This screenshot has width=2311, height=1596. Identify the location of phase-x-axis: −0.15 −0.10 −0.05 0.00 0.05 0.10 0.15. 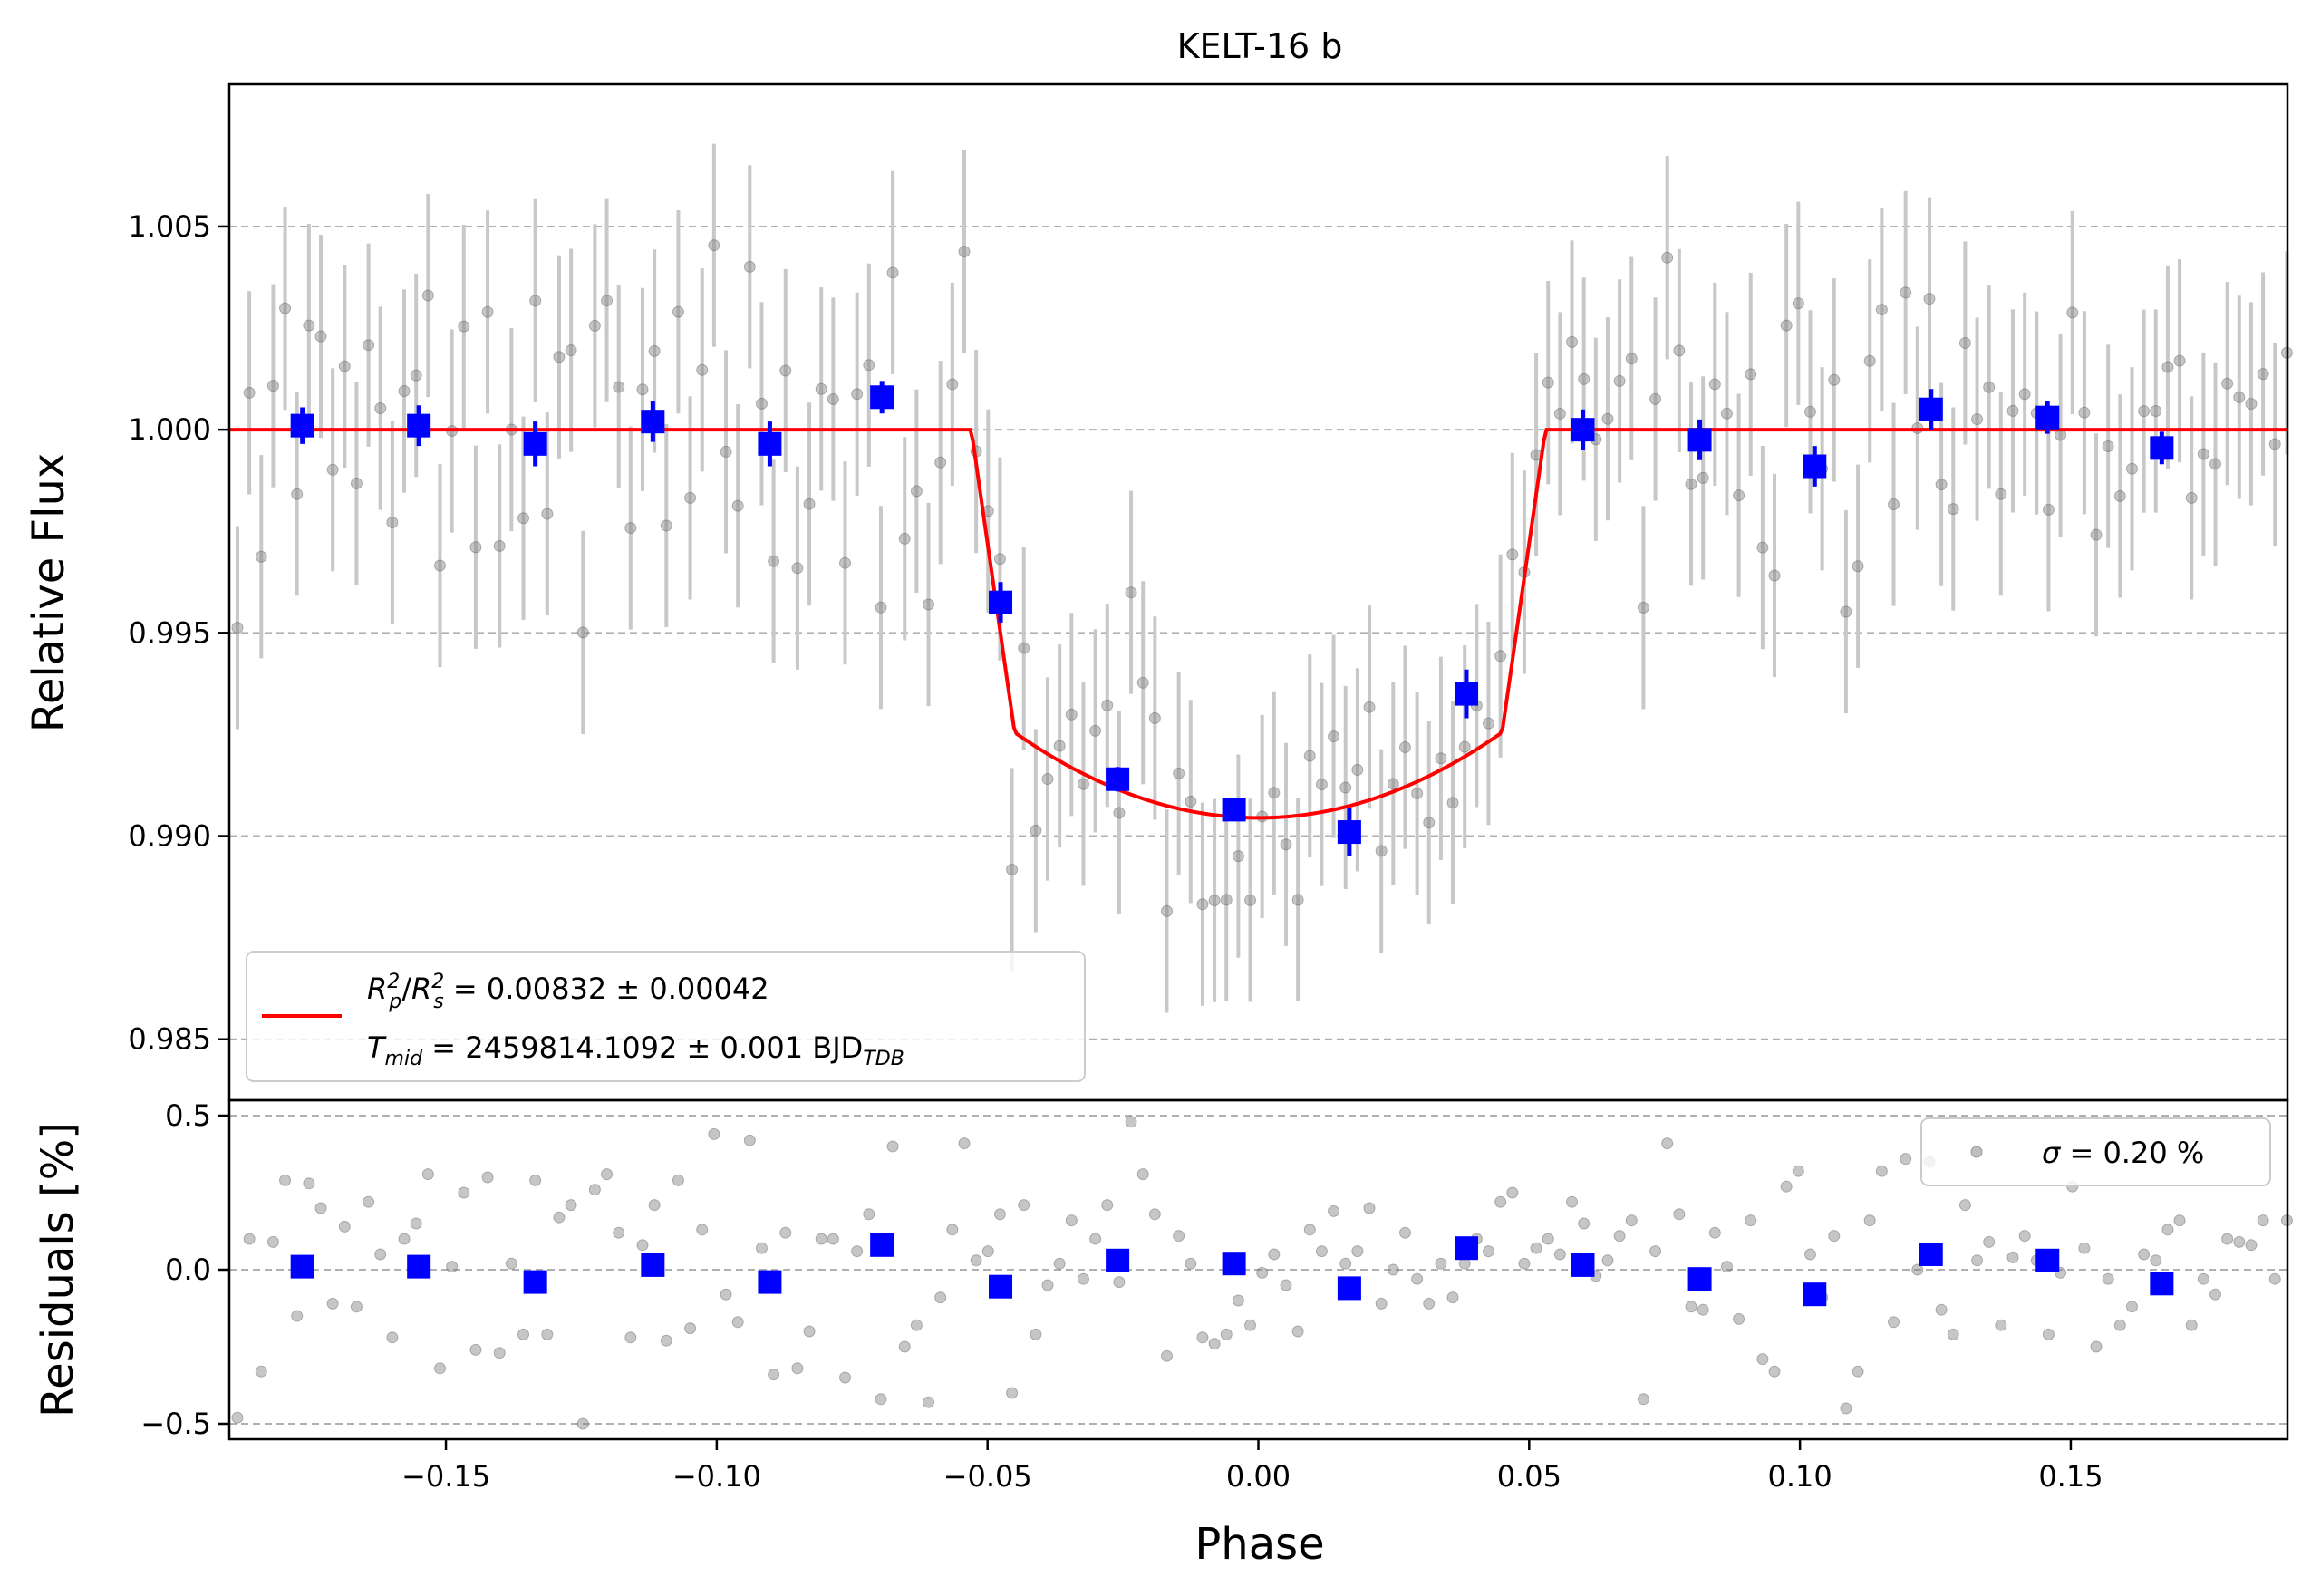
(1252, 1466).